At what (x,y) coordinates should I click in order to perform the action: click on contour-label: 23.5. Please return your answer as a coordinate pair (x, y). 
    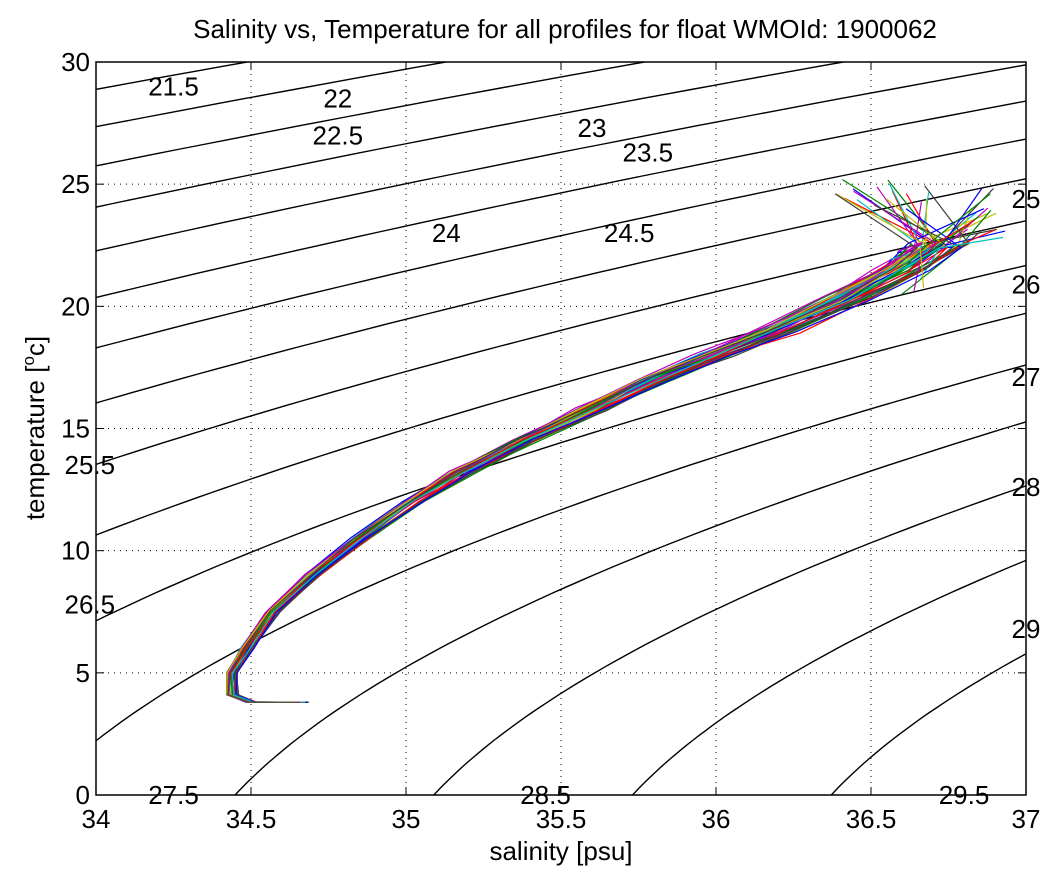
    Looking at the image, I should click on (647, 152).